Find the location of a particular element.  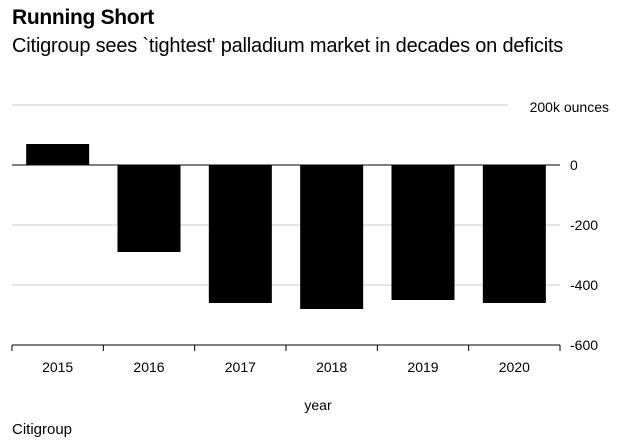

y-tick-label: -400 is located at coordinates (584, 285).